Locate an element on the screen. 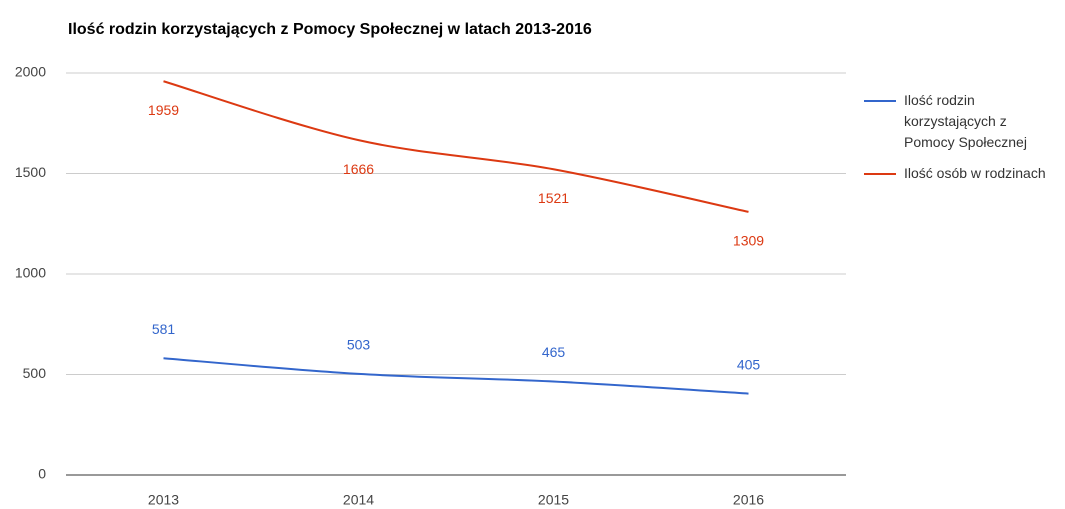  data-label: 405 is located at coordinates (749, 364).